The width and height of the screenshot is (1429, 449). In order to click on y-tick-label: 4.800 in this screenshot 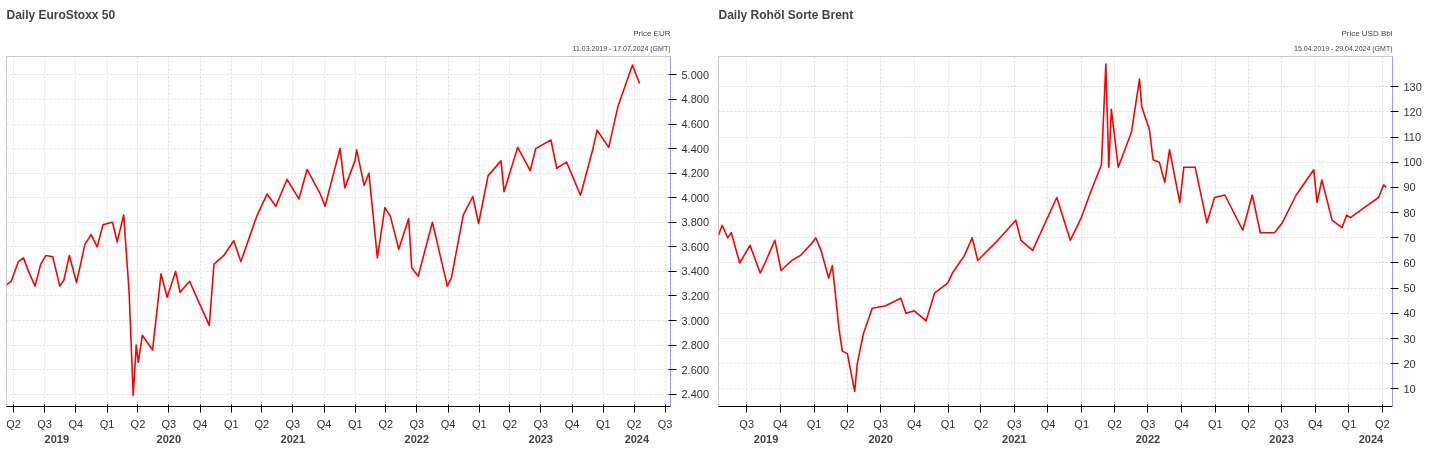, I will do `click(695, 99)`.